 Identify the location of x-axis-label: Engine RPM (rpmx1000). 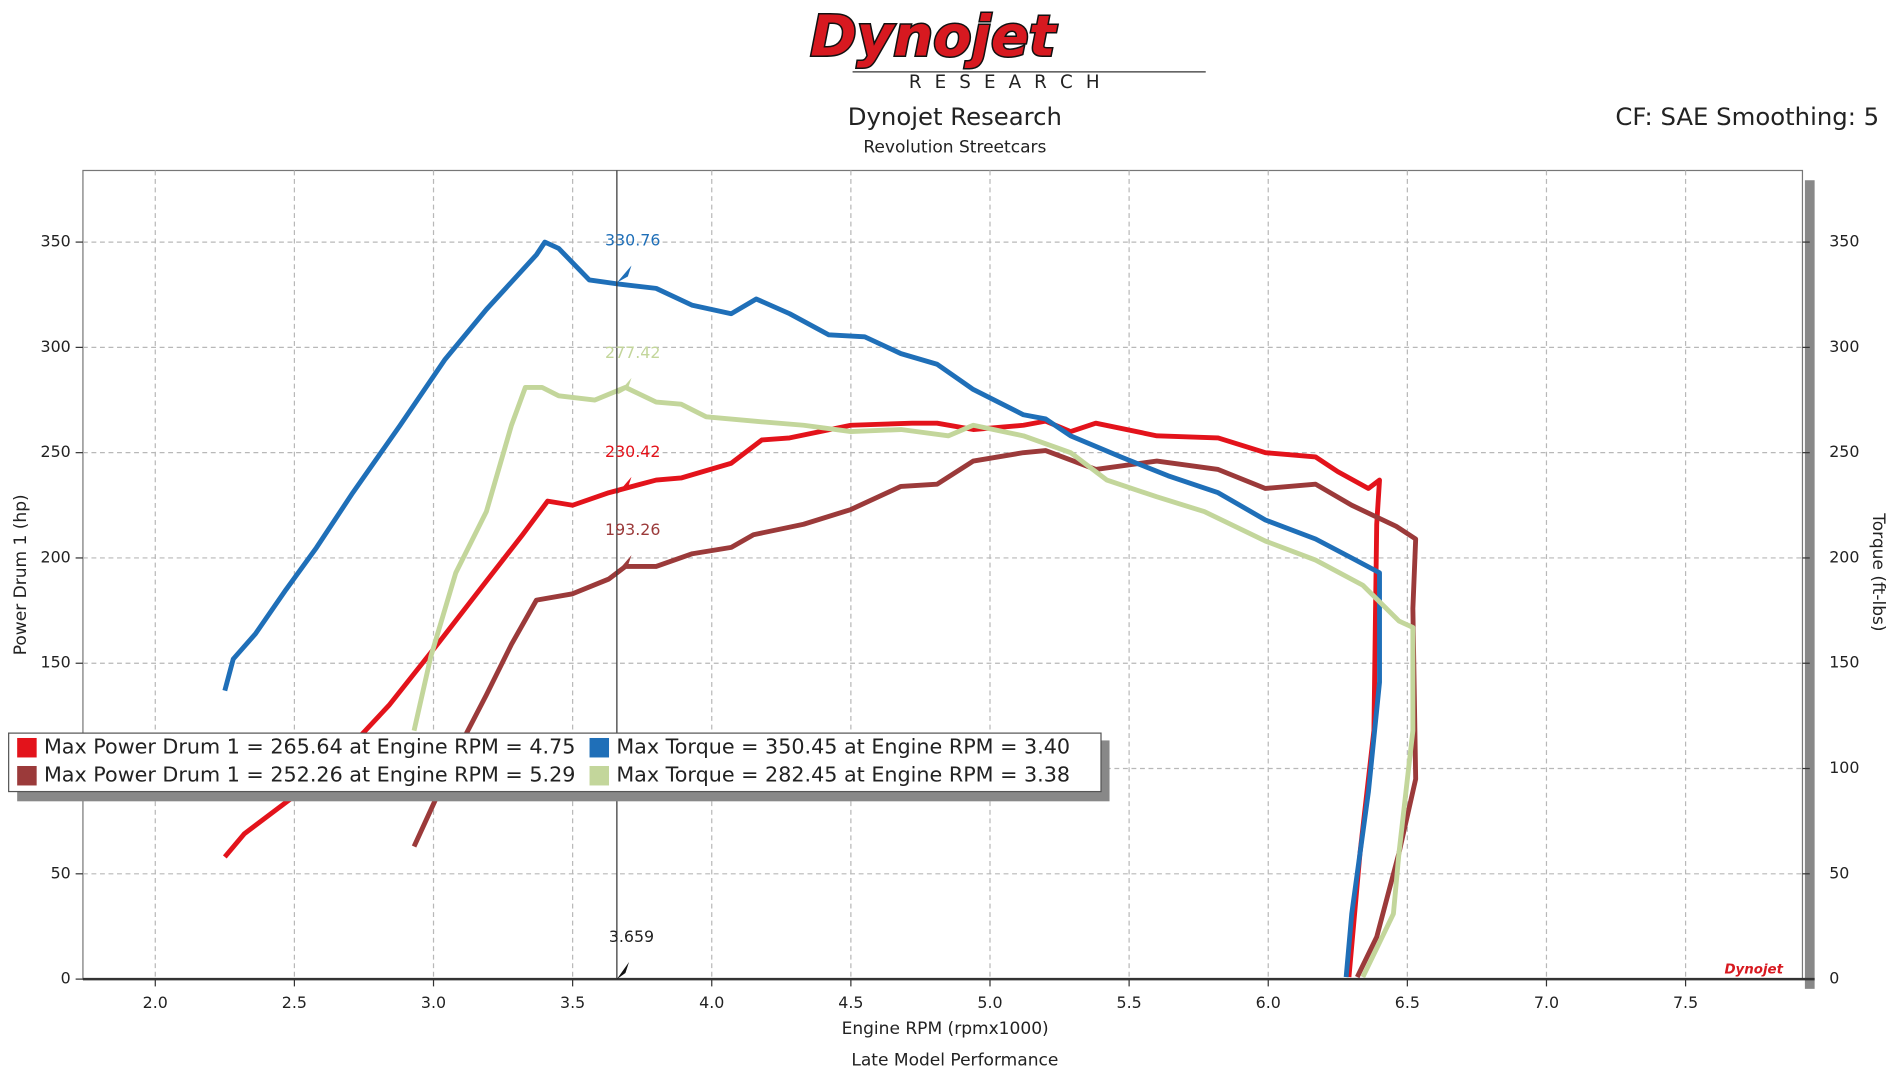
(945, 1029).